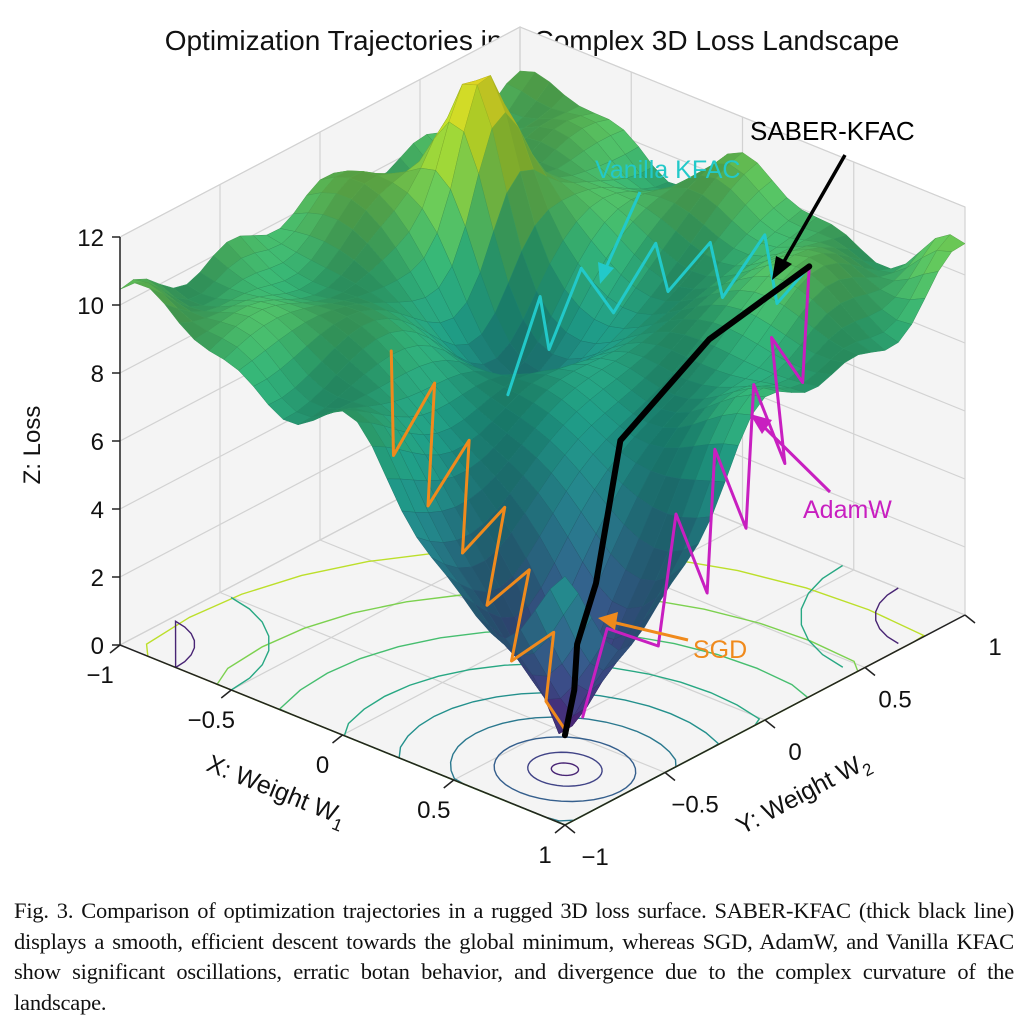 This screenshot has height=1024, width=1024. What do you see at coordinates (832, 131) in the screenshot?
I see `label-saber-kfac: SABER-KFAC` at bounding box center [832, 131].